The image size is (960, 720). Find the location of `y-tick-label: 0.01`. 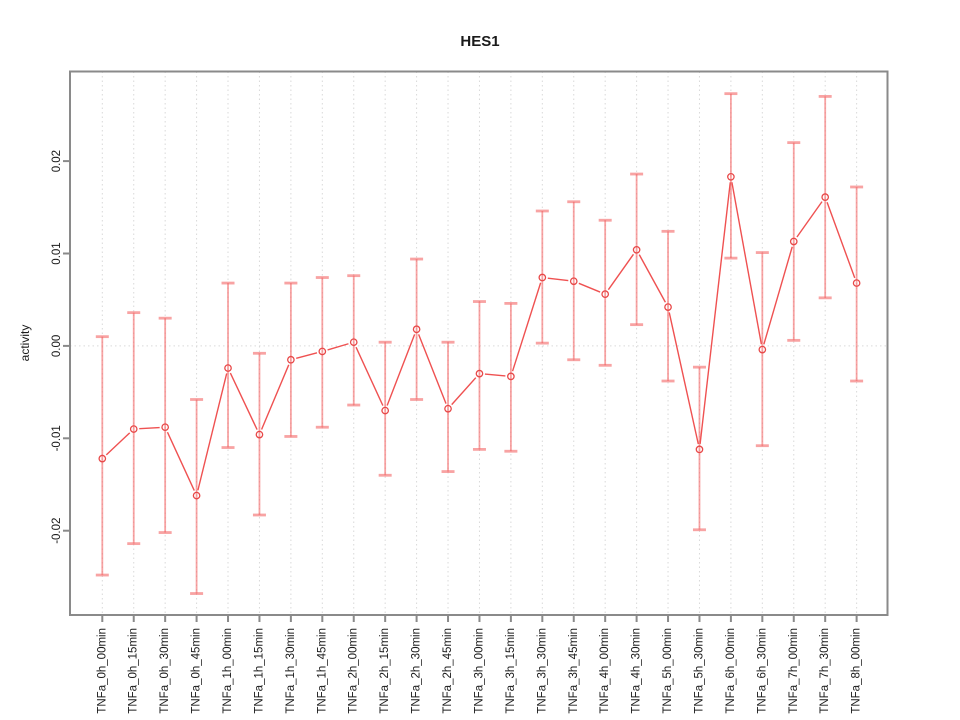

y-tick-label: 0.01 is located at coordinates (57, 253).